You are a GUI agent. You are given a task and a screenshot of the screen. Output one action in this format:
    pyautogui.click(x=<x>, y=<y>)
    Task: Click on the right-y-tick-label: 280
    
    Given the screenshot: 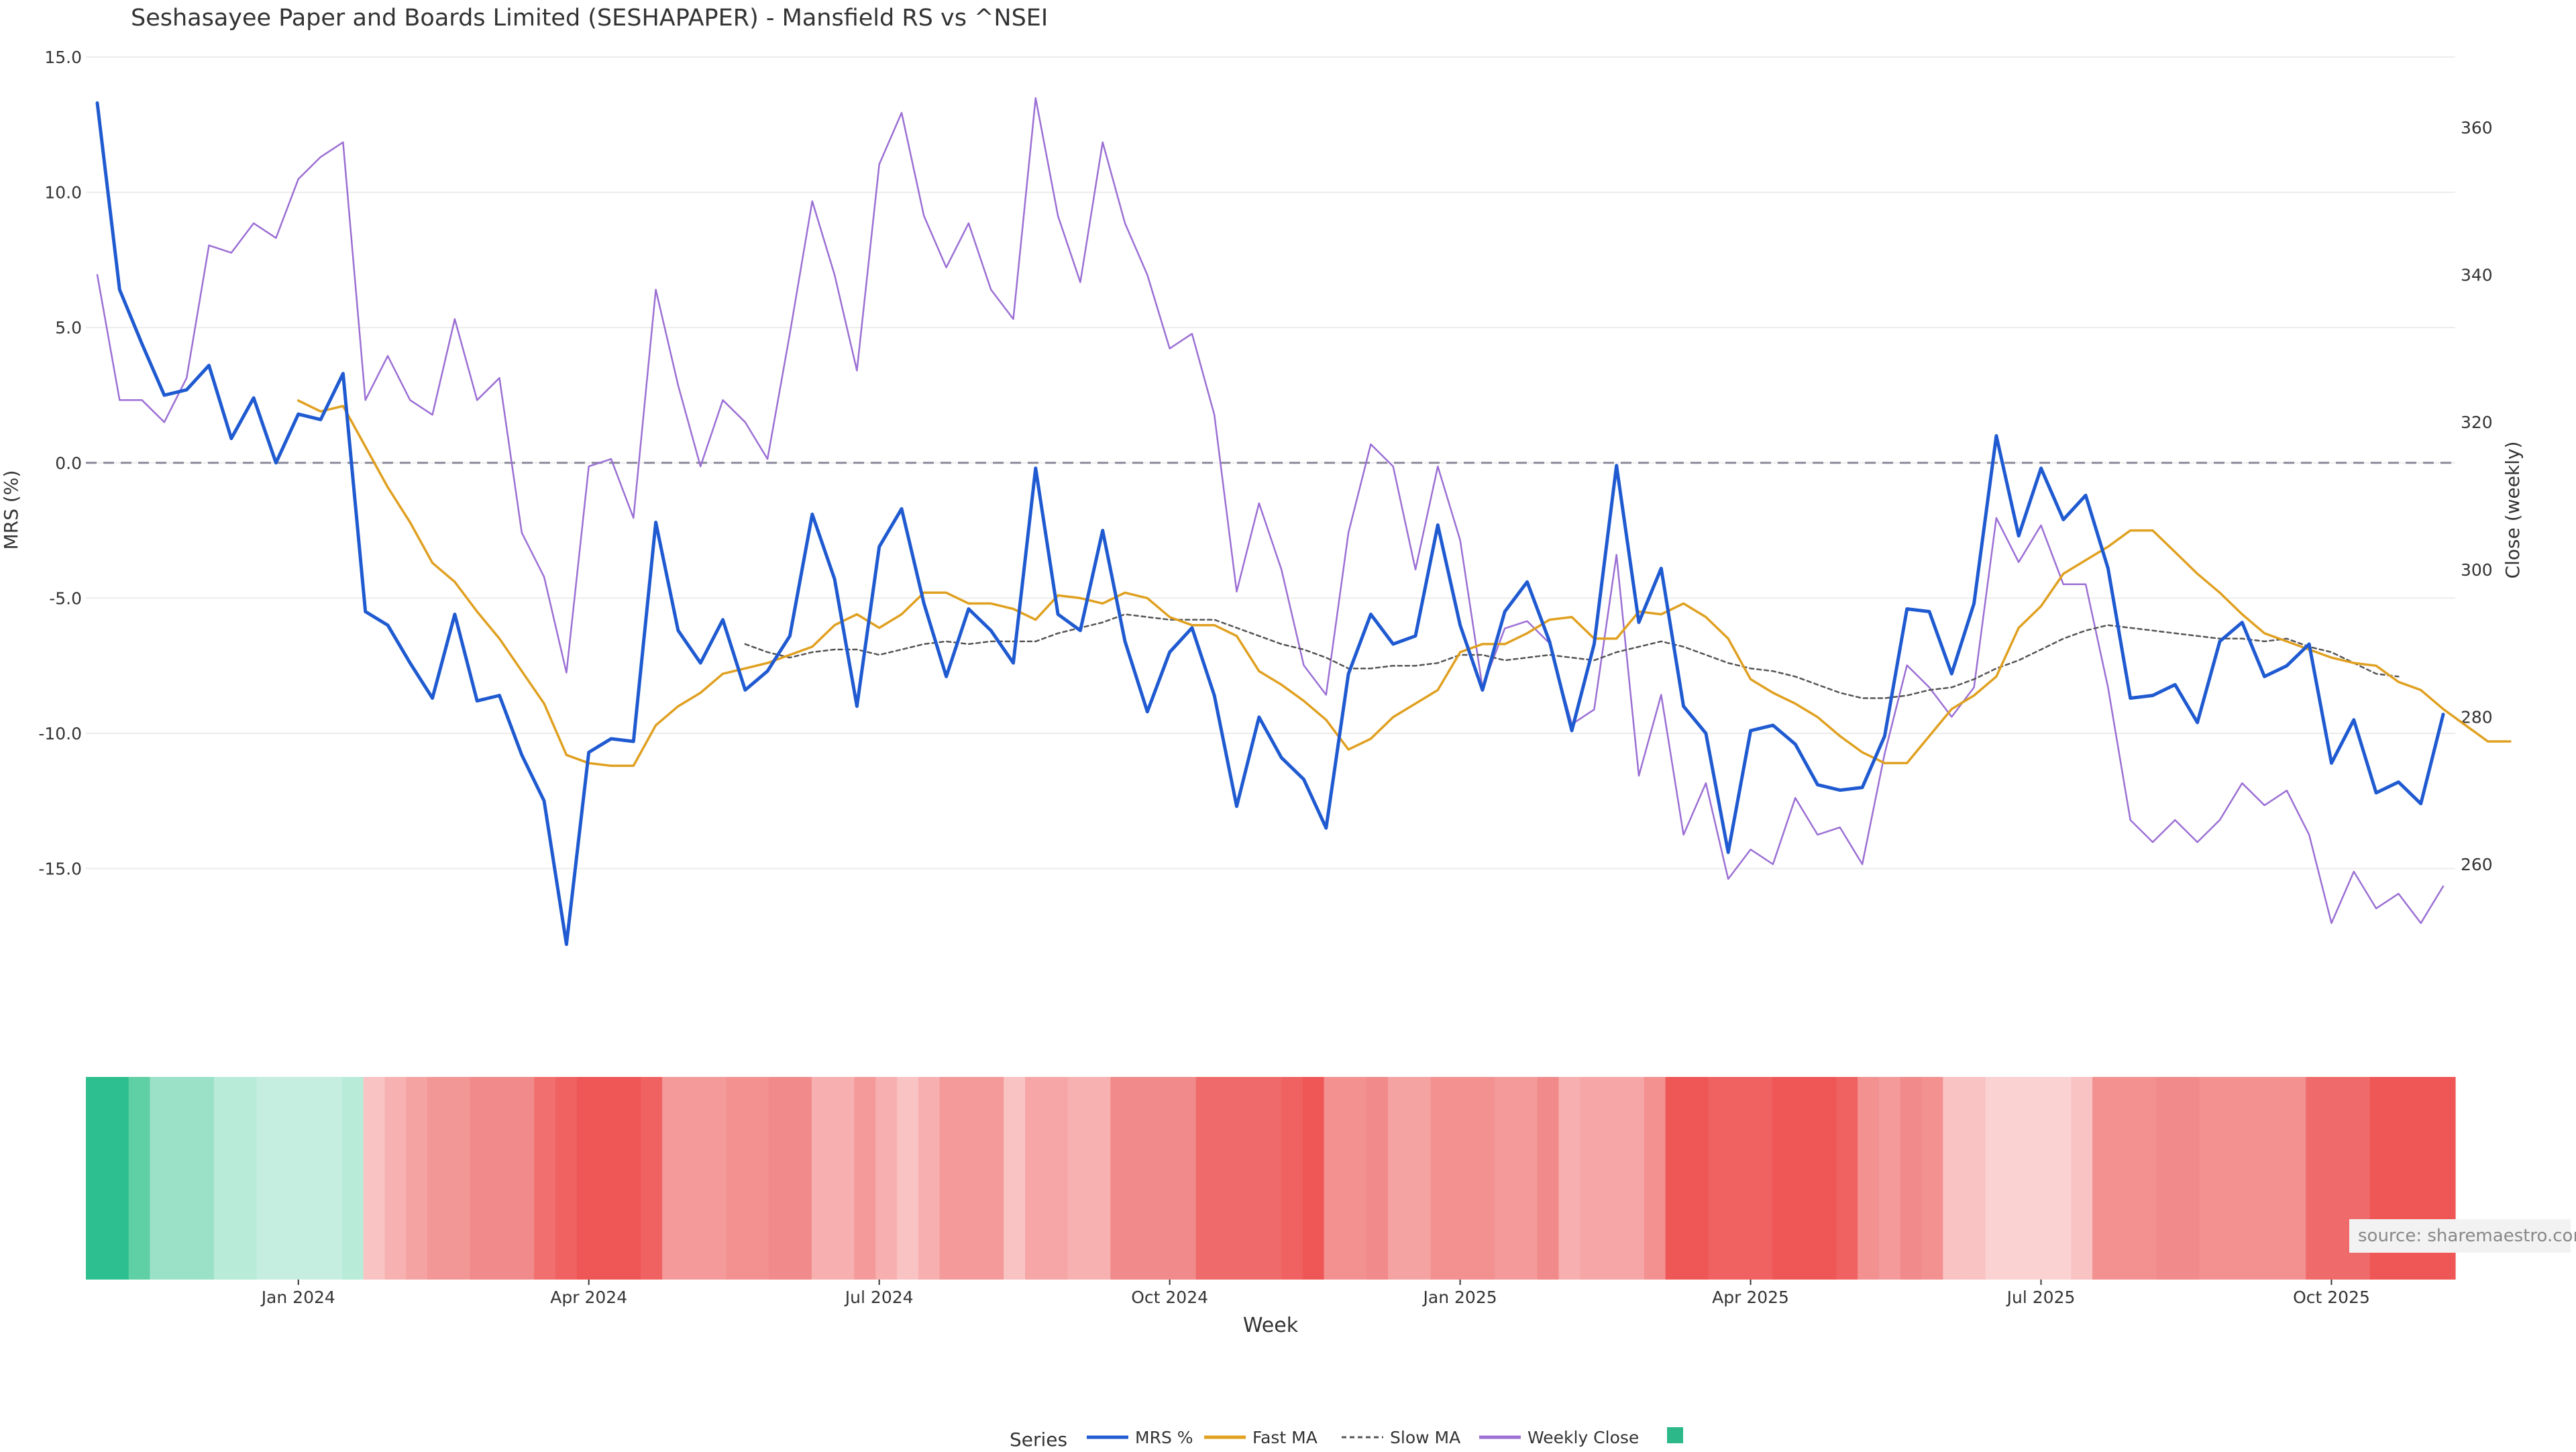 What is the action you would take?
    pyautogui.click(x=2477, y=717)
    